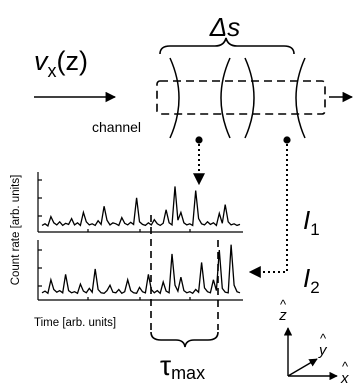  I want to click on lower-plot-frame, so click(140, 270).